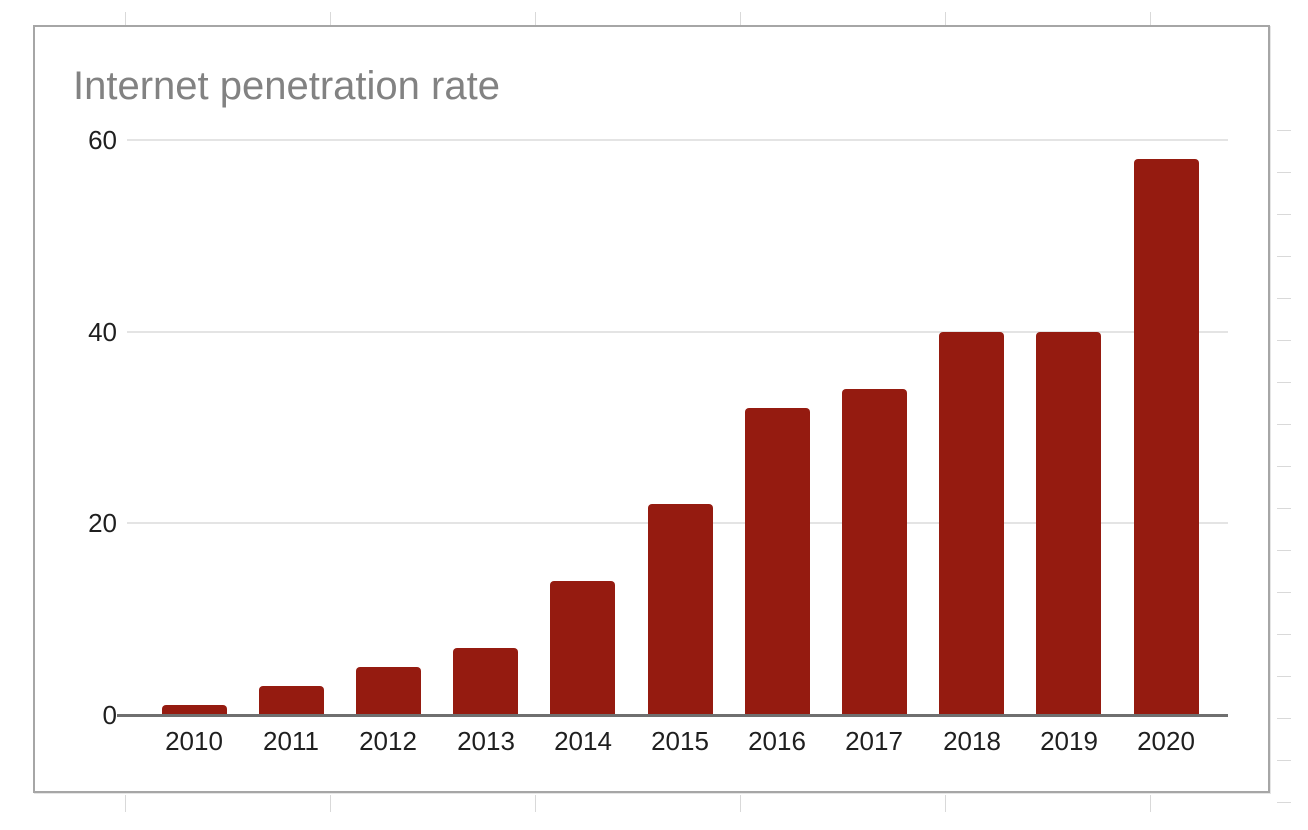  Describe the element at coordinates (291, 741) in the screenshot. I see `x-axis-tick-label-2011: 2011` at that location.